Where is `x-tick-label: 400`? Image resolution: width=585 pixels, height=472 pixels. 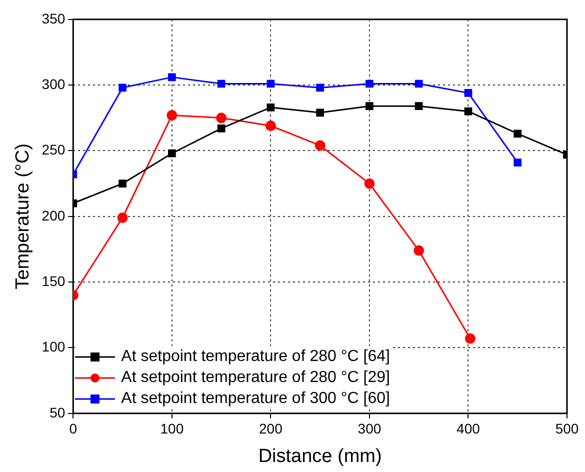 x-tick-label: 400 is located at coordinates (468, 428).